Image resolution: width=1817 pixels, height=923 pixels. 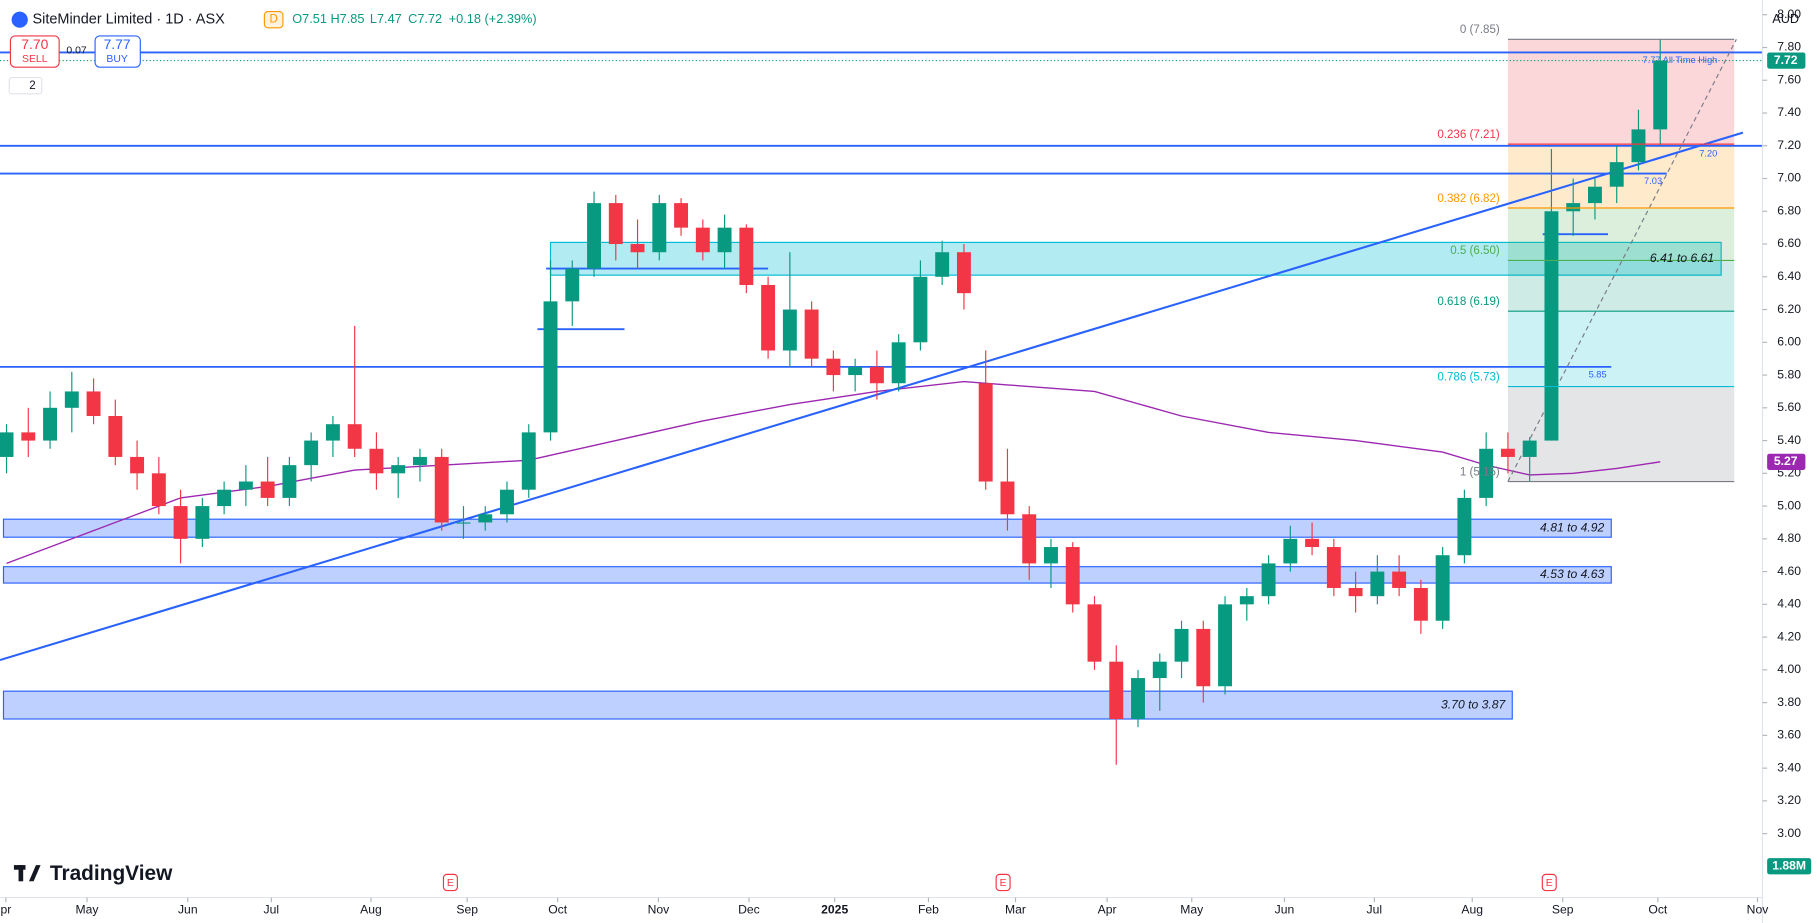 What do you see at coordinates (1572, 527) in the screenshot?
I see `zone-label: 4.81 to 4.92` at bounding box center [1572, 527].